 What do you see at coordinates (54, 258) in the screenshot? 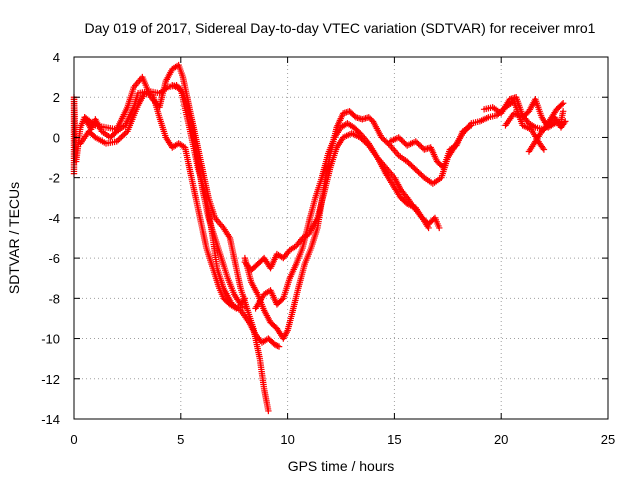
I see `y-tick-label: -6` at bounding box center [54, 258].